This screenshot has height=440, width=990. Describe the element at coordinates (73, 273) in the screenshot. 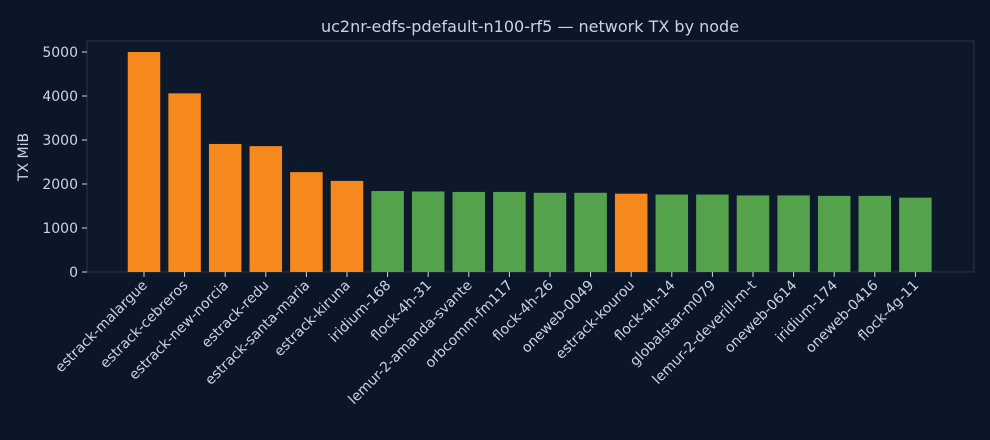

I see `y-tick-label: 0` at that location.